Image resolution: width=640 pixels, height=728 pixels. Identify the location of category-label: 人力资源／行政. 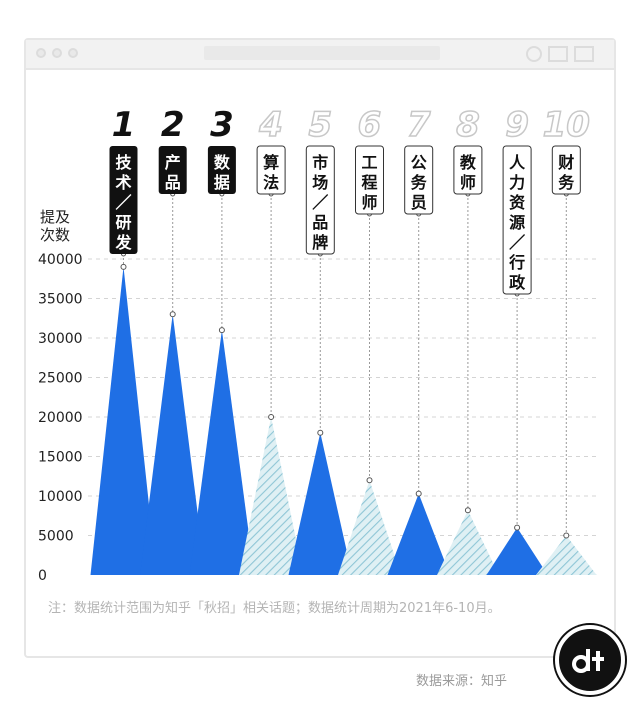
(517, 222).